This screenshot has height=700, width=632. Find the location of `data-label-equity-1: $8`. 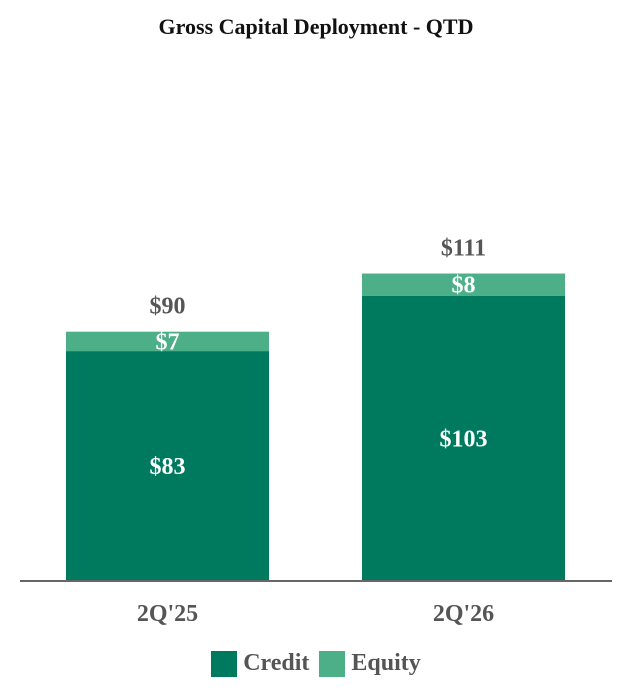

data-label-equity-1: $8 is located at coordinates (464, 286).